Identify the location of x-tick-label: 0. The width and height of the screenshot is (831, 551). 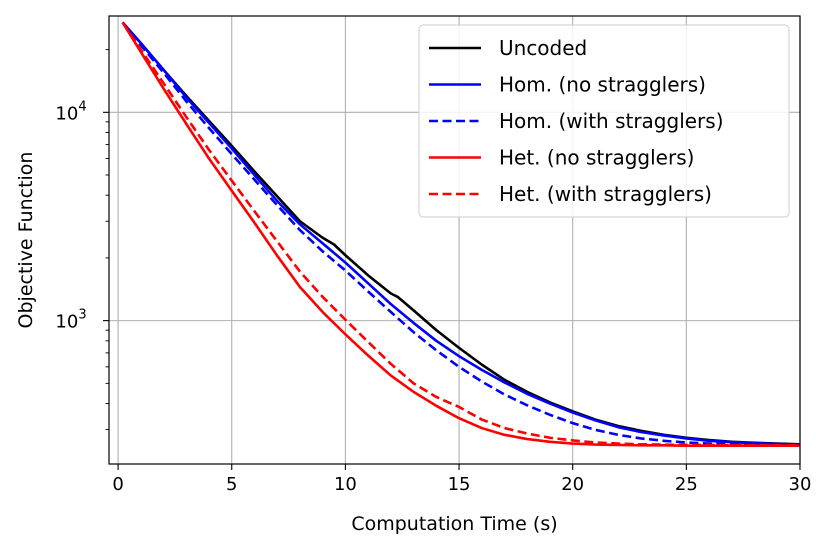
(117, 484).